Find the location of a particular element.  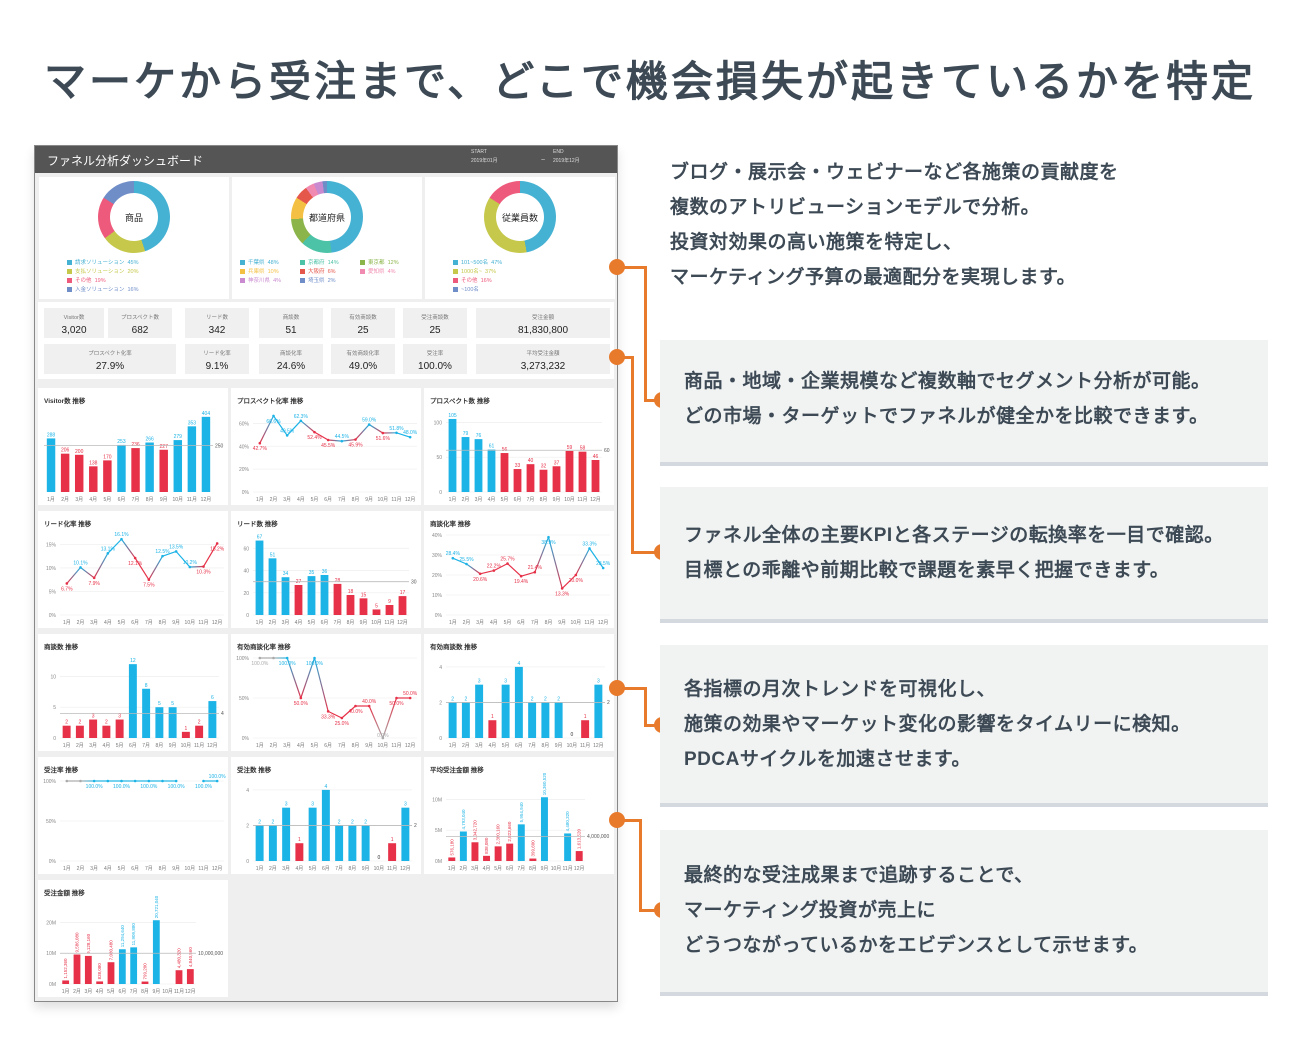

donut-chart: 都道府県 is located at coordinates (327, 217).